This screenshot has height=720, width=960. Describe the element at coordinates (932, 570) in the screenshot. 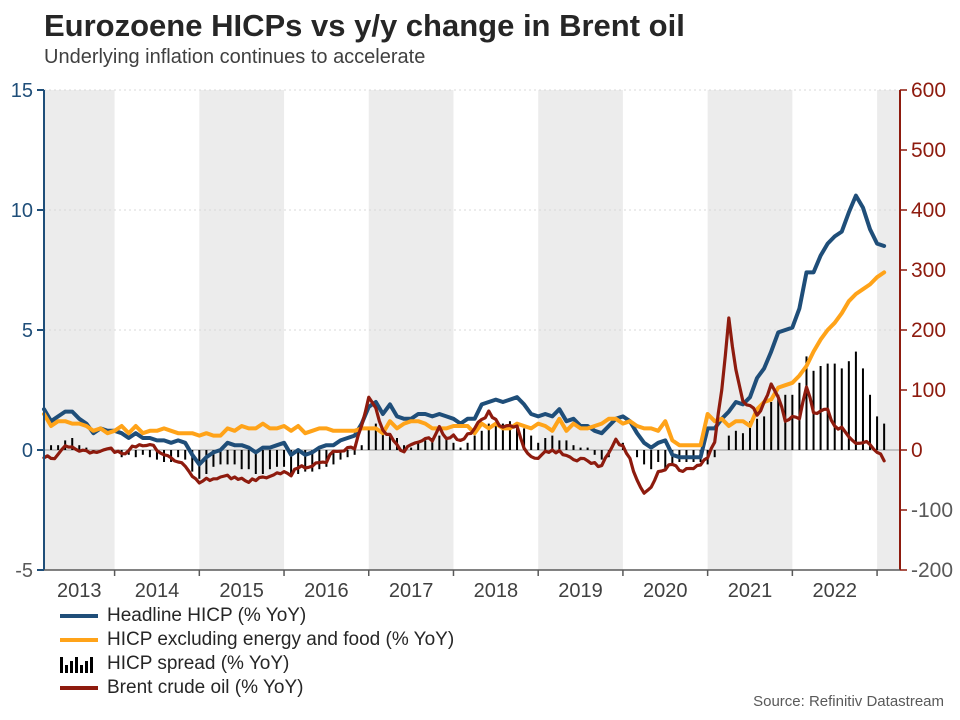

I see `right-axis-label--200: -200` at that location.